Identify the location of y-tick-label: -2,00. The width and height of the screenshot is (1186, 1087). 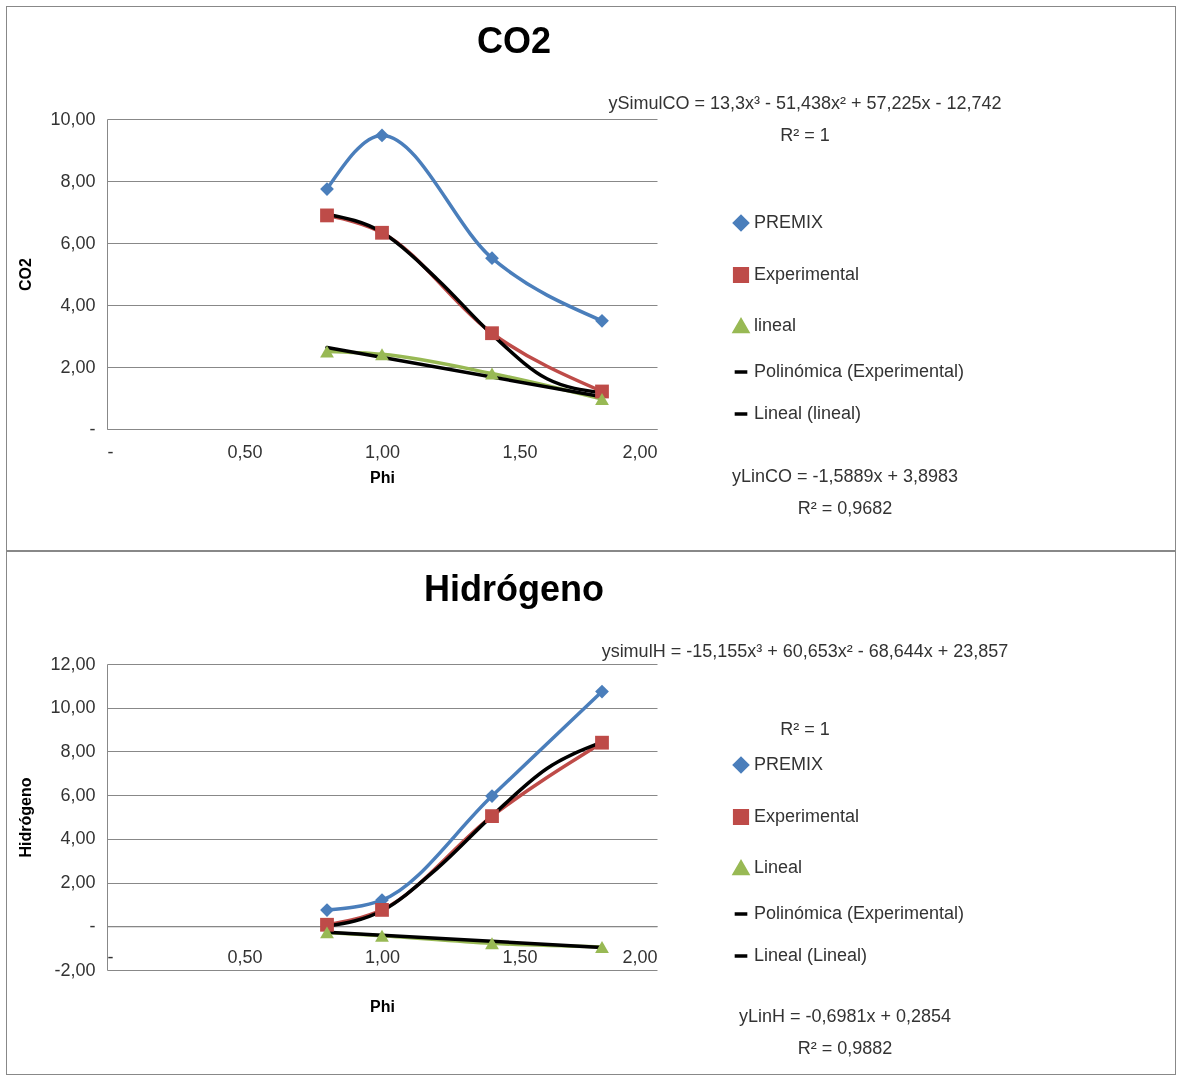
(75, 969).